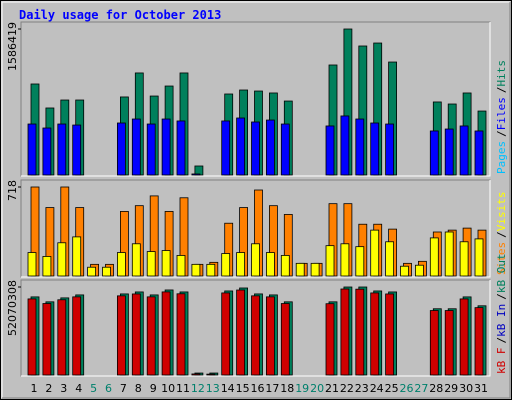  Describe the element at coordinates (392, 388) in the screenshot. I see `x-tick-label: 25` at that location.